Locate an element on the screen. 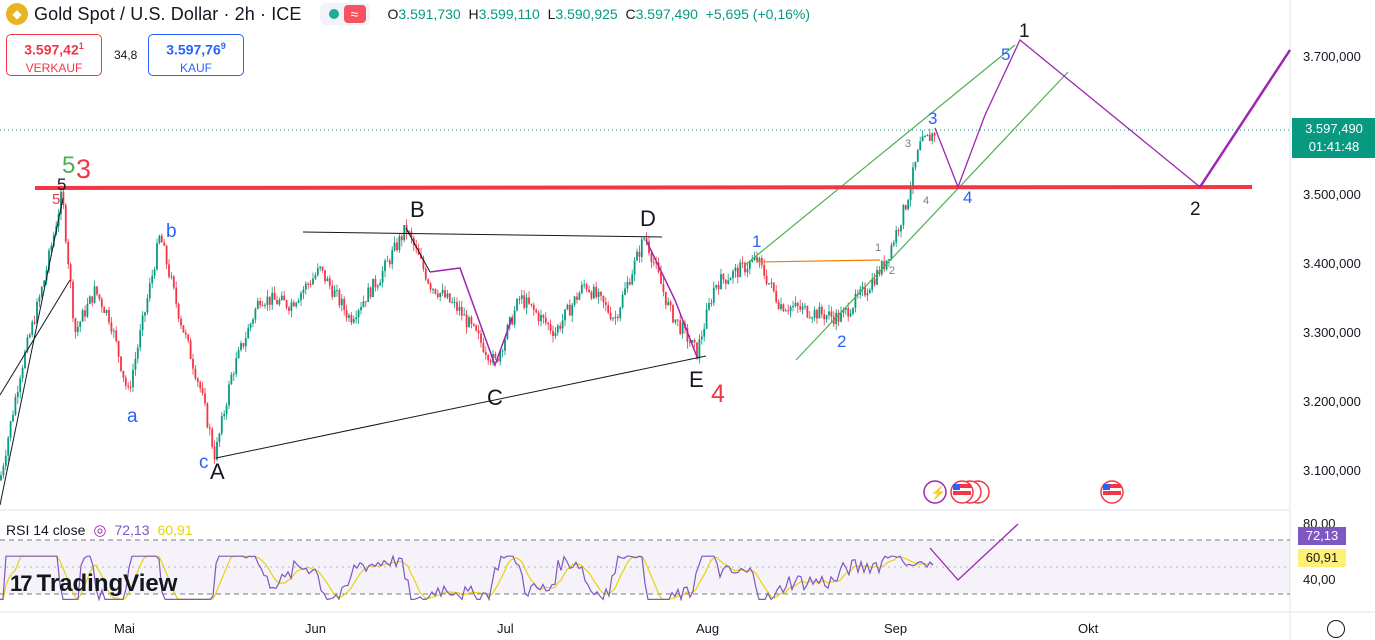 The image size is (1375, 640). sell-button: 3.597,421 VERKAUF is located at coordinates (54, 55).